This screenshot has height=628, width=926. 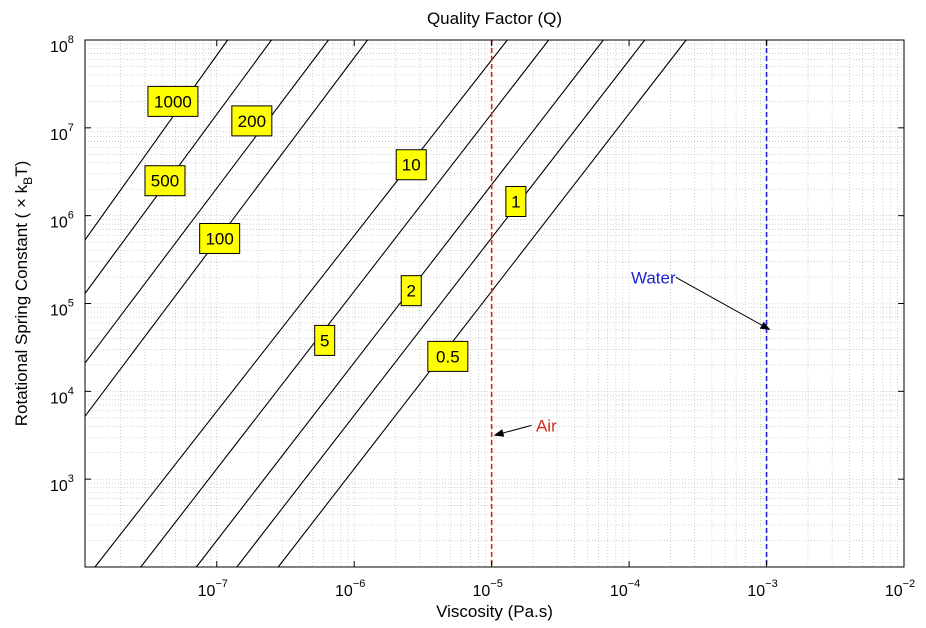 I want to click on q-label-2: 2, so click(x=411, y=291).